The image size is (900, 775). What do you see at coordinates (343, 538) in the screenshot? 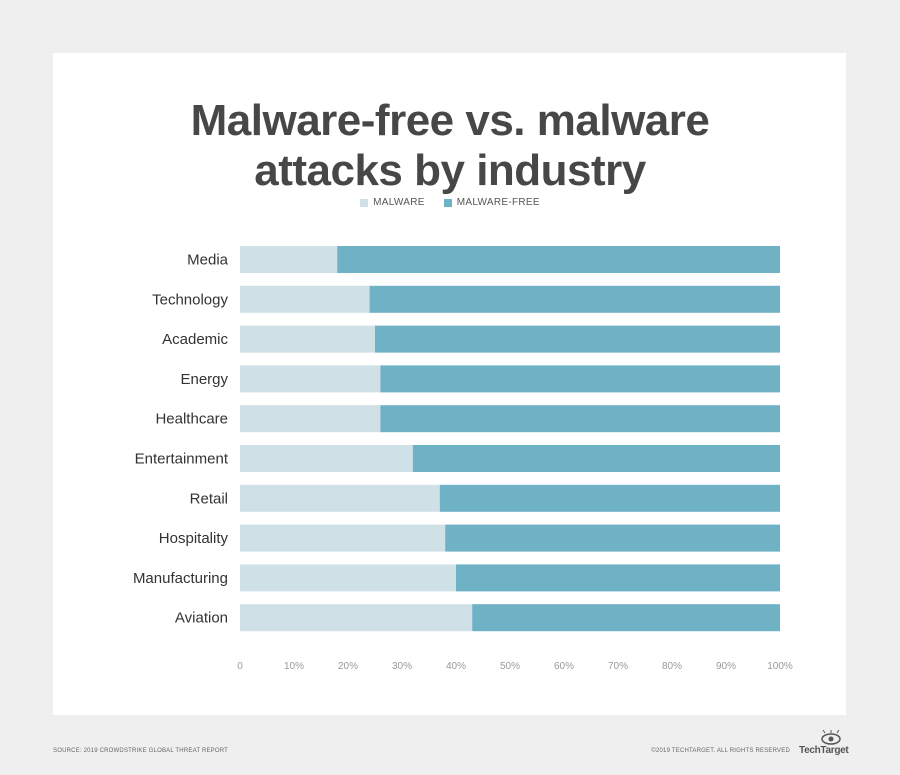
I see `bar-malware-hospitality` at bounding box center [343, 538].